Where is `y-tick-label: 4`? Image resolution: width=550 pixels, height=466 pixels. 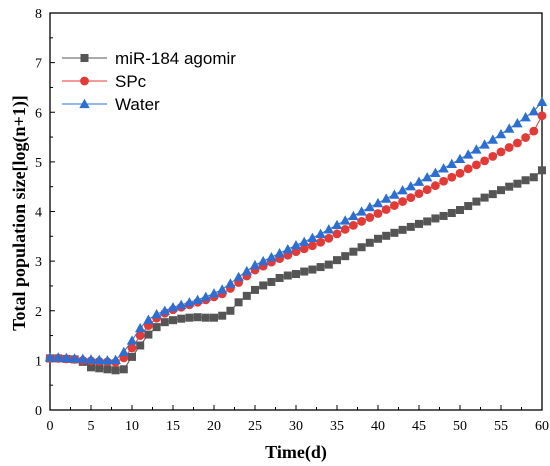 y-tick-label: 4 is located at coordinates (38, 213).